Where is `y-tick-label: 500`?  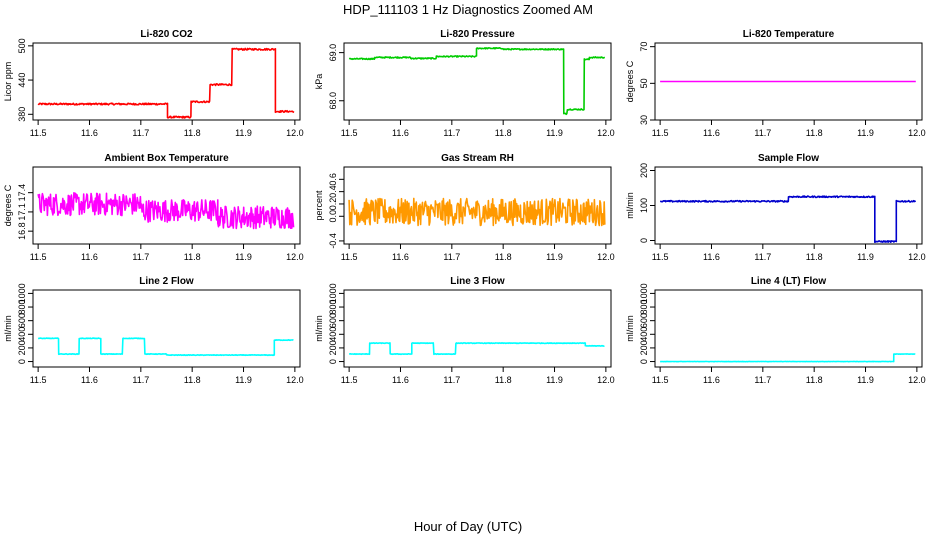 y-tick-label: 500 is located at coordinates (22, 45).